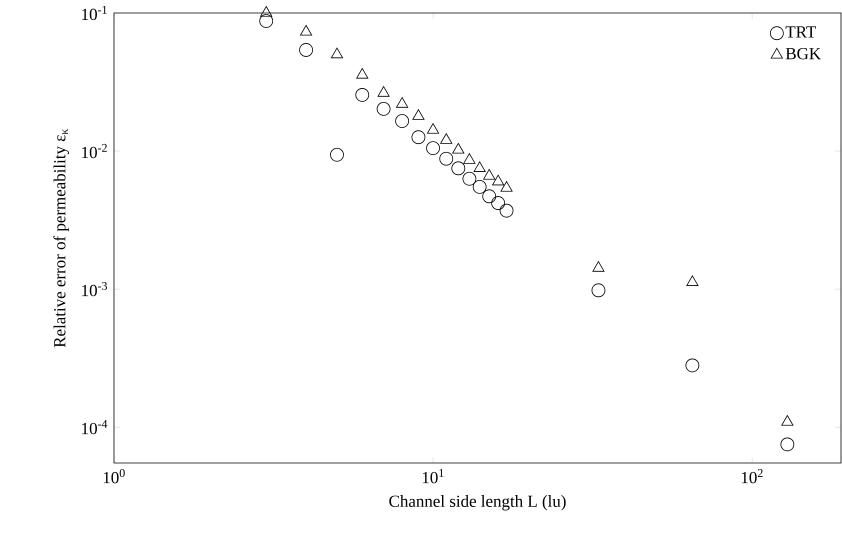 Image resolution: width=842 pixels, height=540 pixels. What do you see at coordinates (94, 13) in the screenshot?
I see `y-tick-label: 10$^{-1}$` at bounding box center [94, 13].